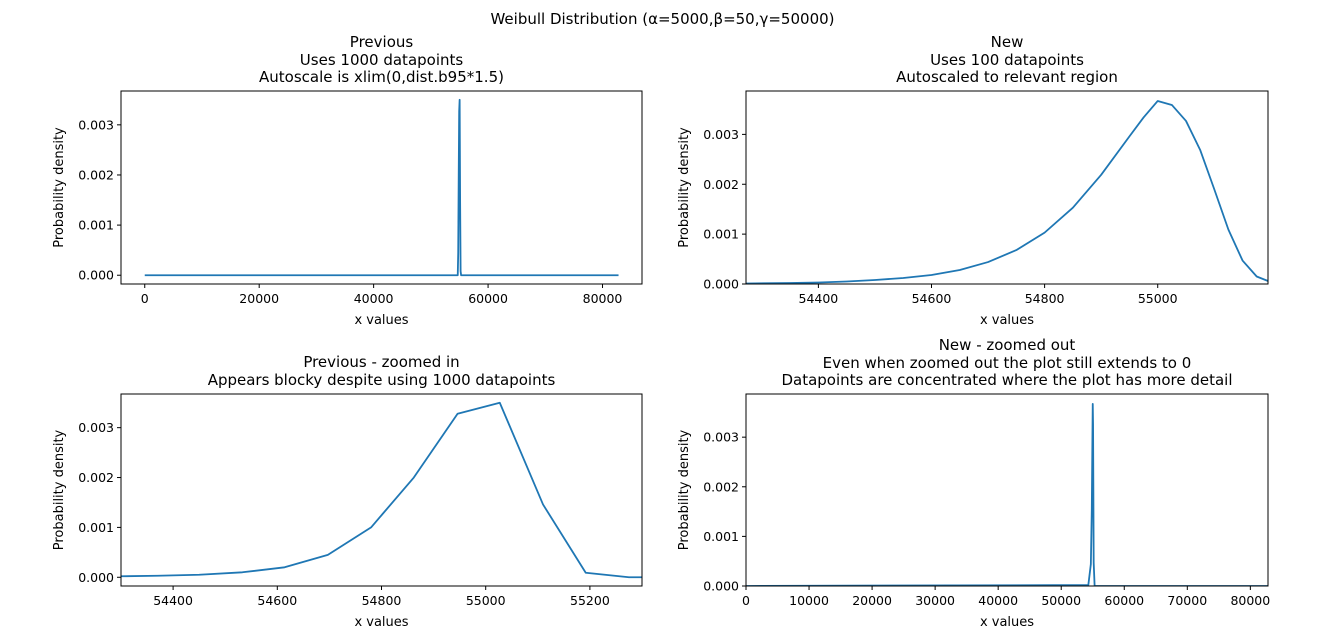 The width and height of the screenshot is (1325, 639). What do you see at coordinates (96, 225) in the screenshot?
I see `subplot-1-ytick-label-2: 0.001` at bounding box center [96, 225].